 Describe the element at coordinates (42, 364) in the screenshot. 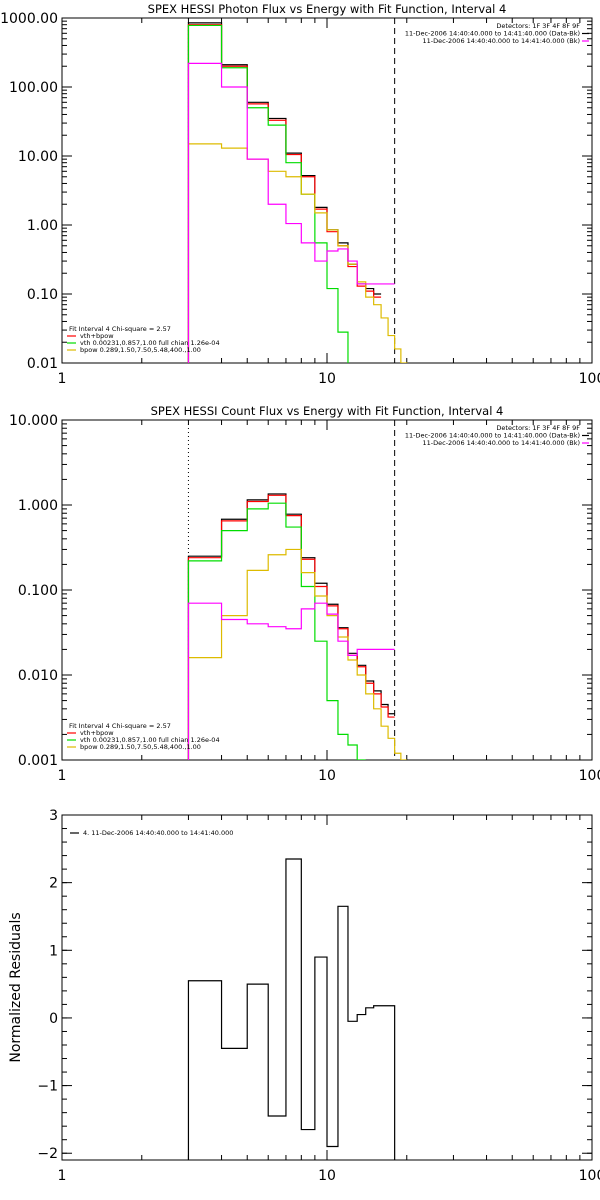

I see `y-tick-label: 0.01` at that location.